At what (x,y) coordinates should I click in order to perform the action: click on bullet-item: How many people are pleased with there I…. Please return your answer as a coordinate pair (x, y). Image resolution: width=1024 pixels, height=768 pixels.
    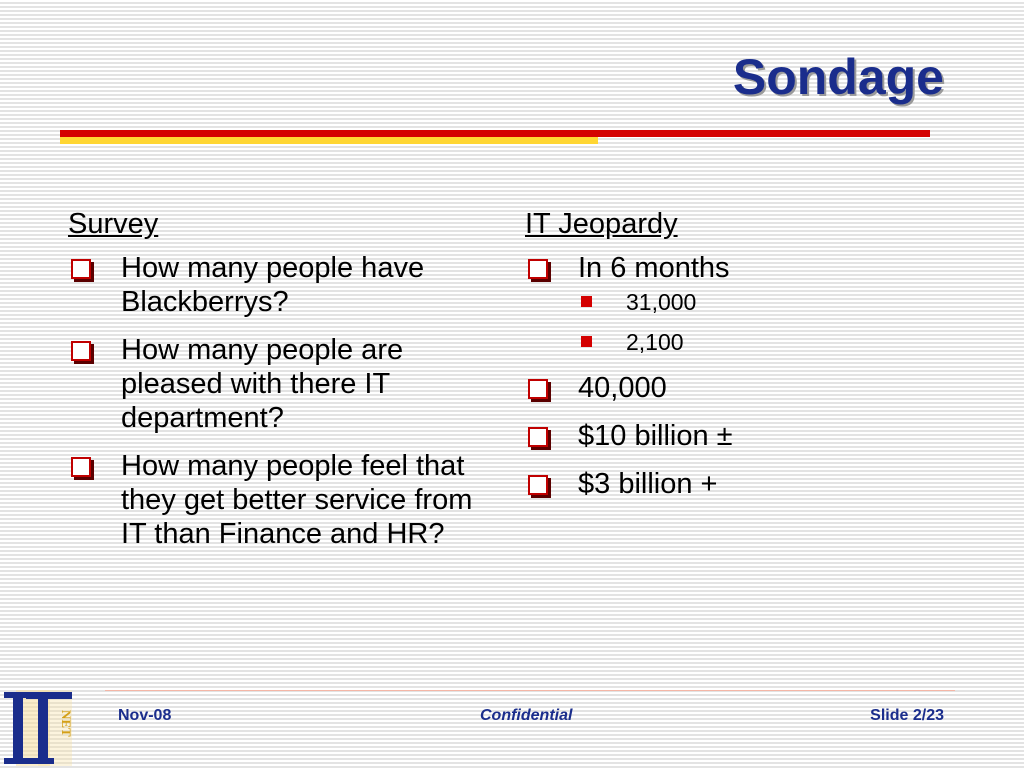
    Looking at the image, I should click on (278, 384).